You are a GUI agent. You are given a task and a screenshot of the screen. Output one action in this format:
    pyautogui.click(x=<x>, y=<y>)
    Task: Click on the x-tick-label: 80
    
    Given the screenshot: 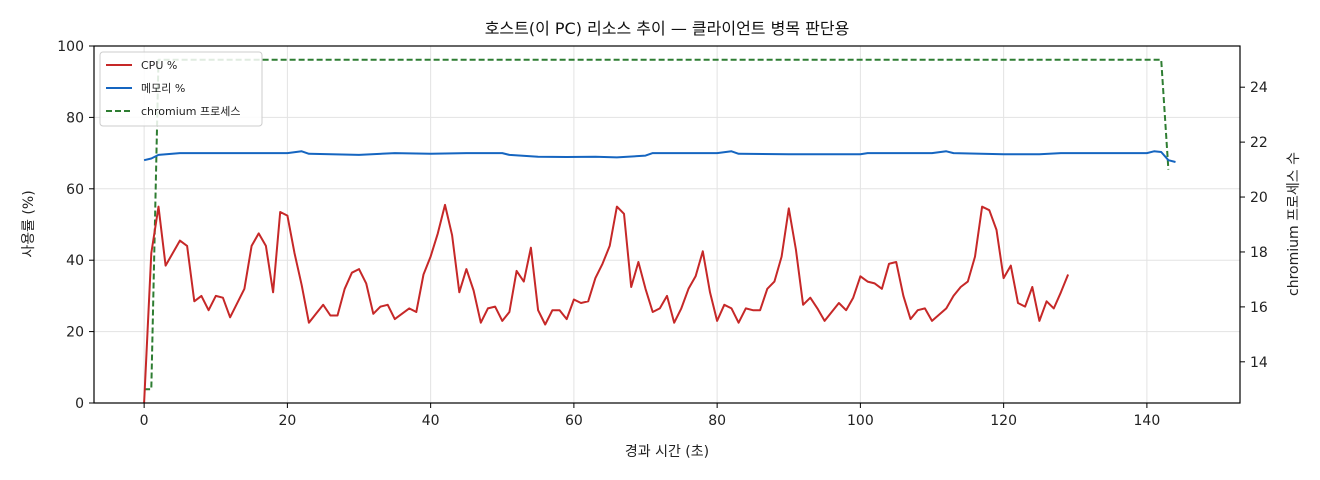 What is the action you would take?
    pyautogui.click(x=717, y=421)
    